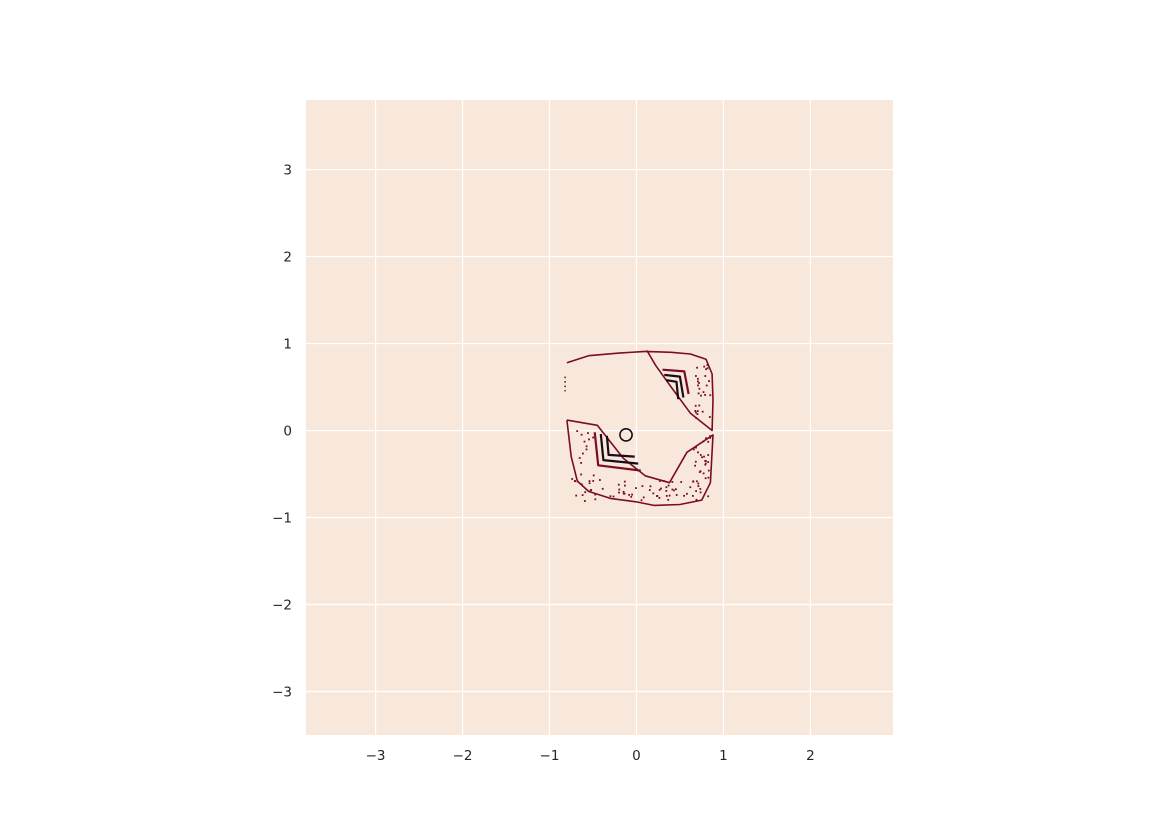 The image size is (1170, 827). Describe the element at coordinates (639, 428) in the screenshot. I see `contour-lines` at that location.